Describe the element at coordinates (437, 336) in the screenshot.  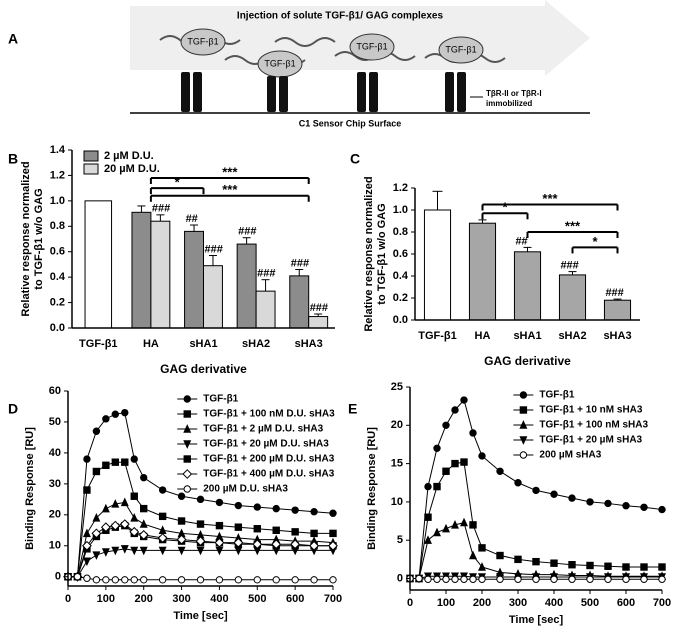
I see `x-tick-label: TGF-β1` at that location.